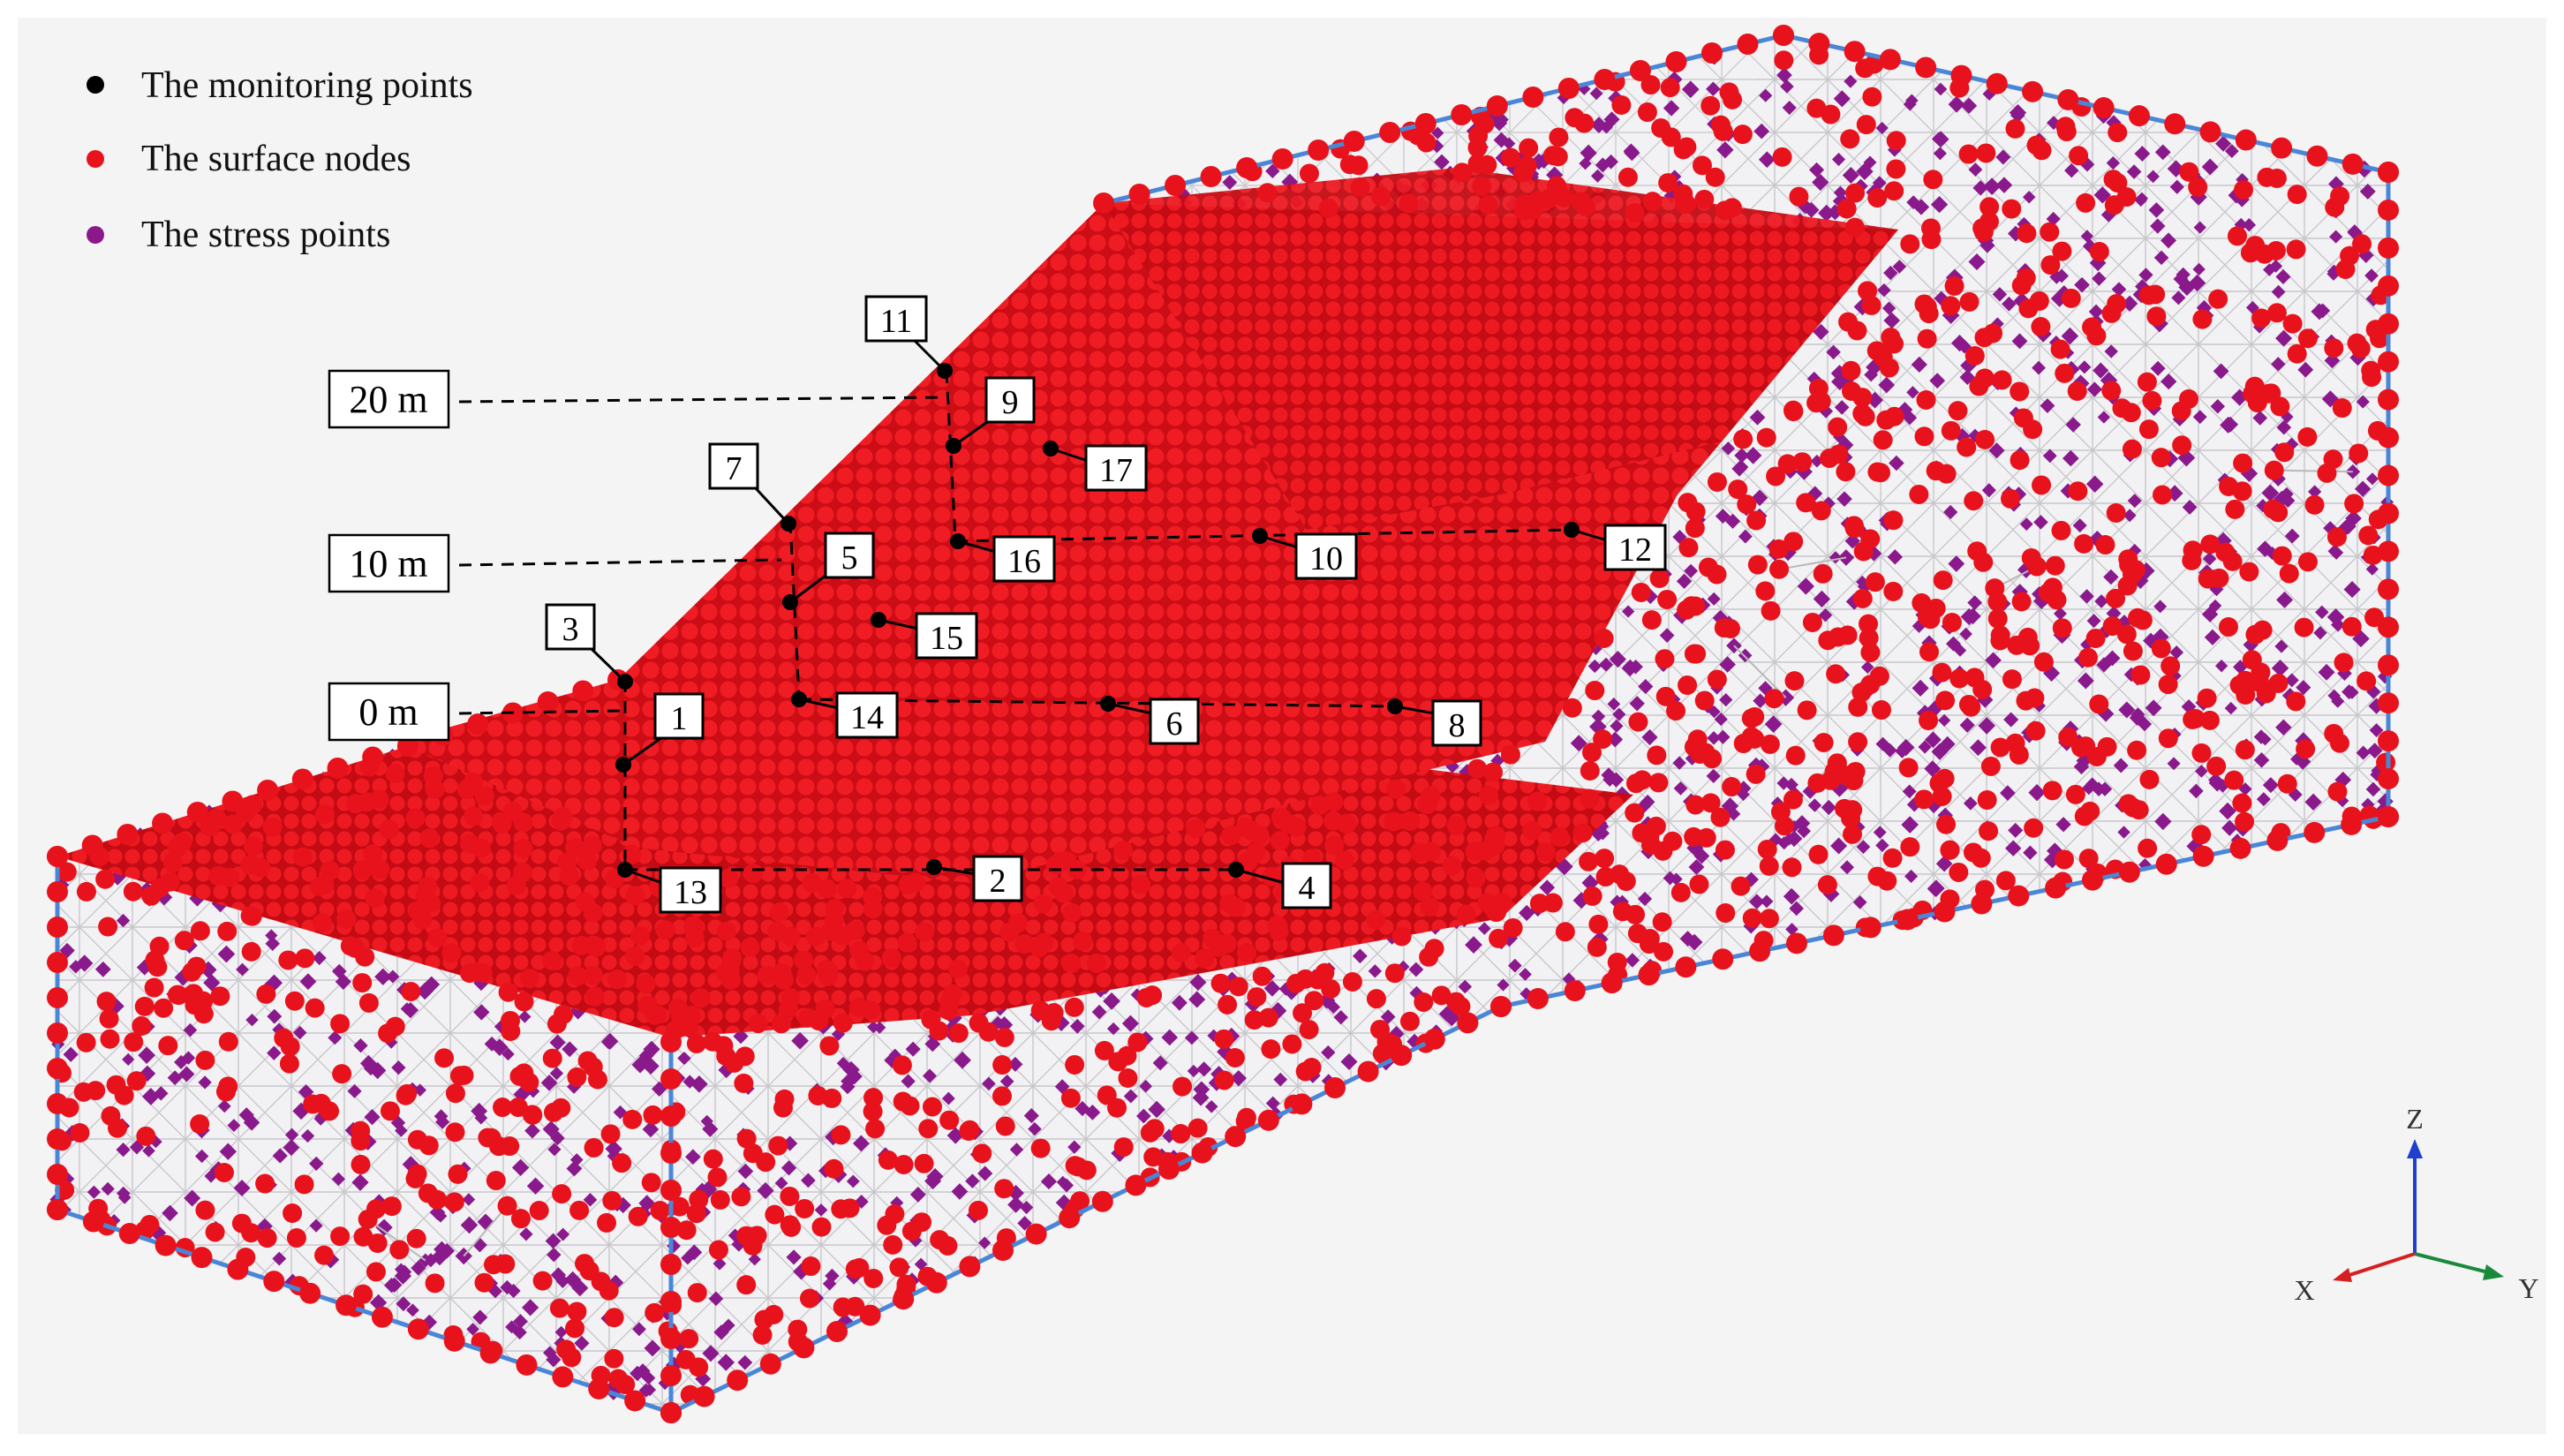 This screenshot has height=1456, width=2564. Describe the element at coordinates (998, 881) in the screenshot. I see `label-2: 2` at that location.